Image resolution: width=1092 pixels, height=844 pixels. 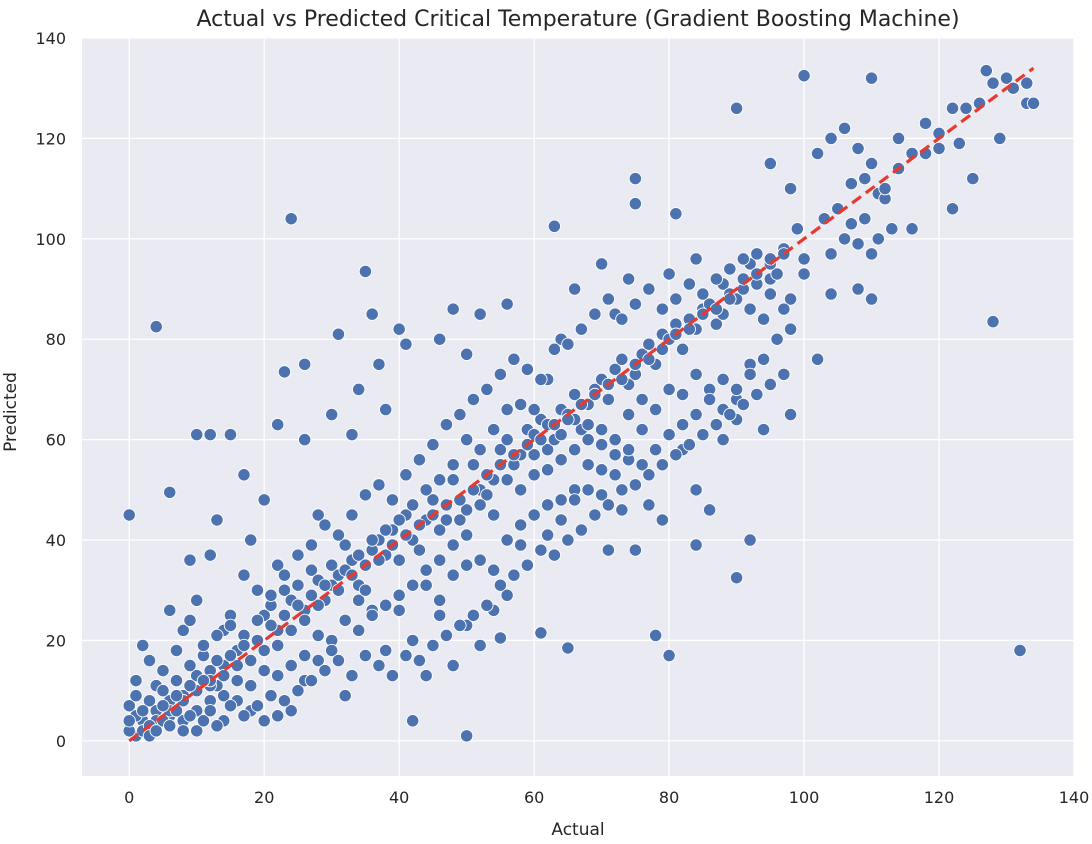 What do you see at coordinates (50, 138) in the screenshot?
I see `y-tick-label: 120` at bounding box center [50, 138].